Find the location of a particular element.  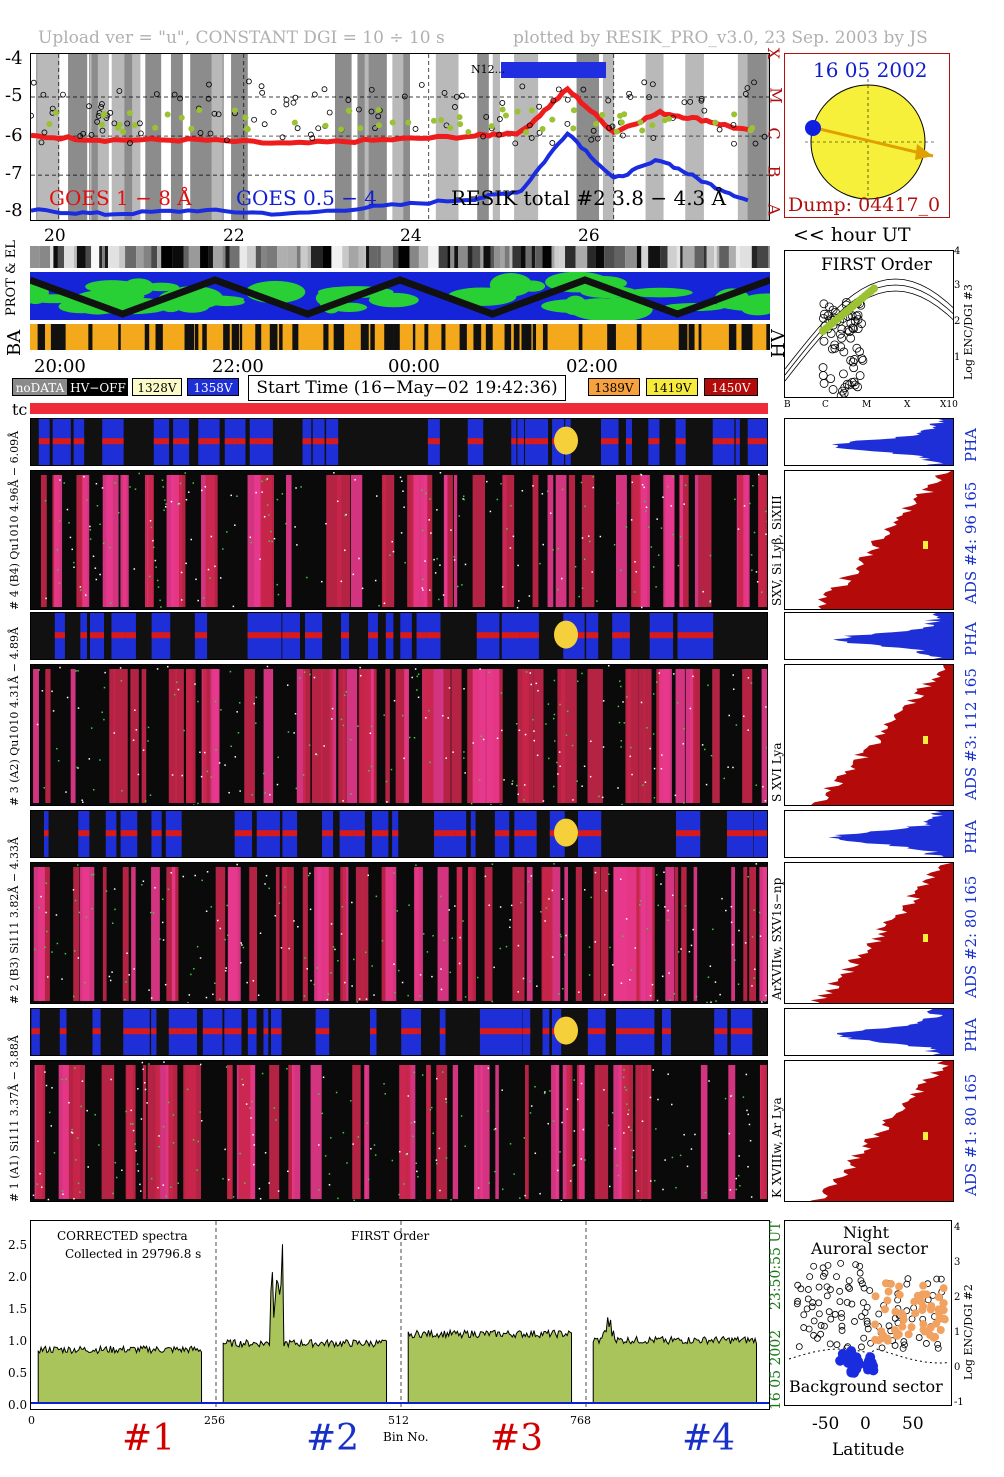

spectra-title: CORRECTED spectra is located at coordinates (122, 1236).